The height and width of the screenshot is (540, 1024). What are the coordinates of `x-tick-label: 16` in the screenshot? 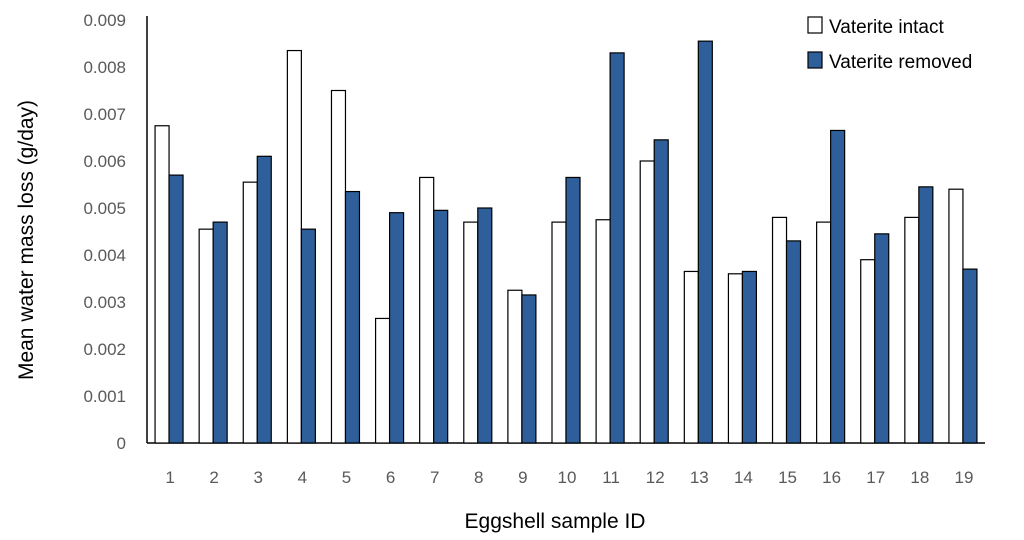 It's located at (831, 477).